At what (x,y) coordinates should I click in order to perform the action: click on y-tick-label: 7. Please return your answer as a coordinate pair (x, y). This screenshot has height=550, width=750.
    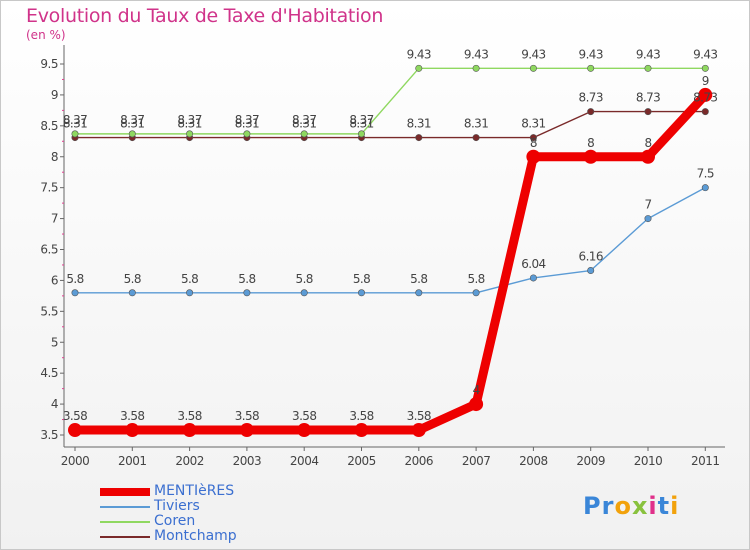
    Looking at the image, I should click on (54, 219).